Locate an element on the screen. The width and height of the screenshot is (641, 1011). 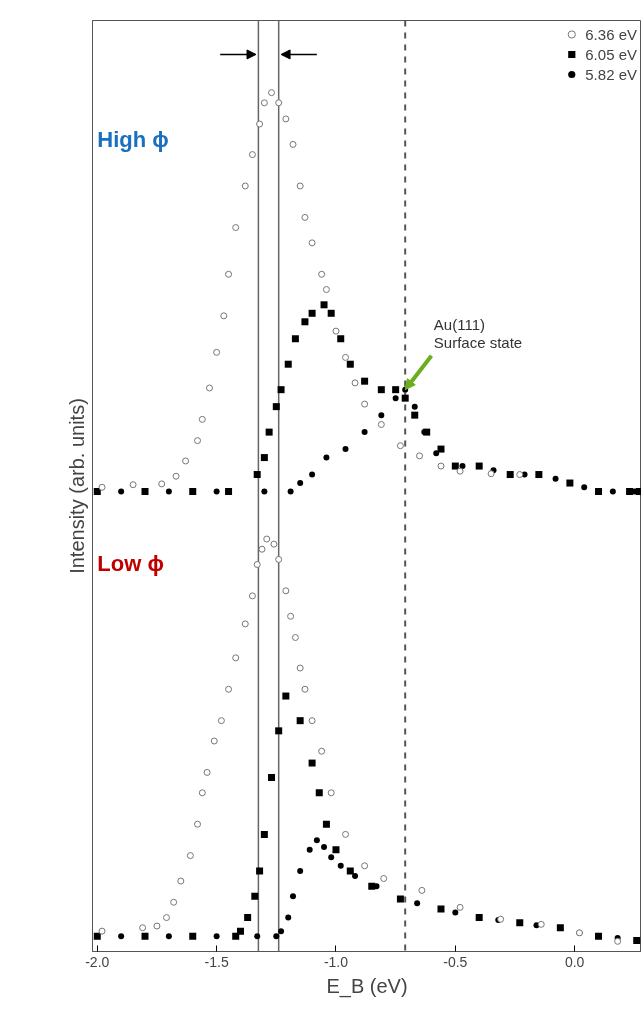
annotation: Au(111) Surface state is located at coordinates (478, 333).